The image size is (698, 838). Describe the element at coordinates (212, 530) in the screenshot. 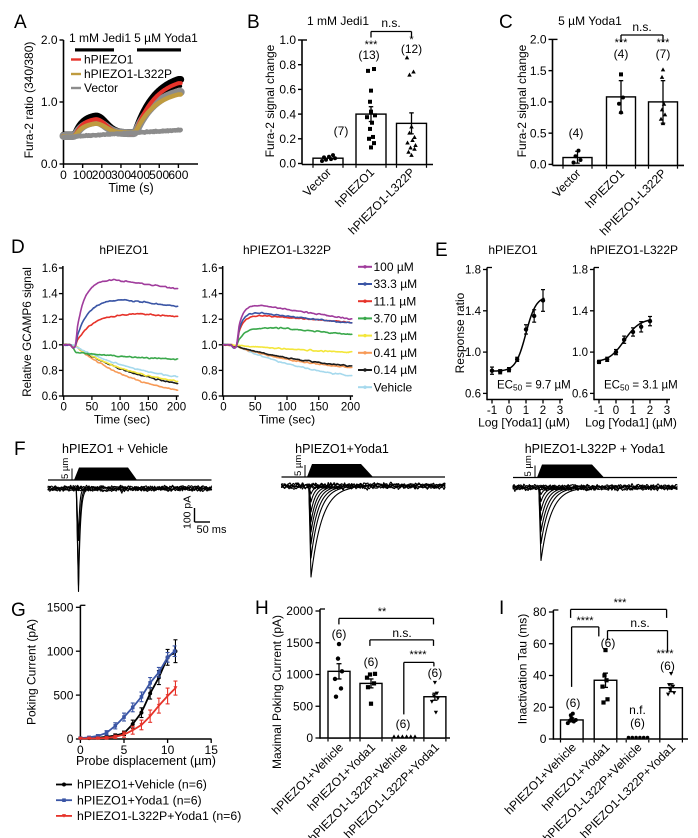

I see `svg-text: 50 ms` at that location.